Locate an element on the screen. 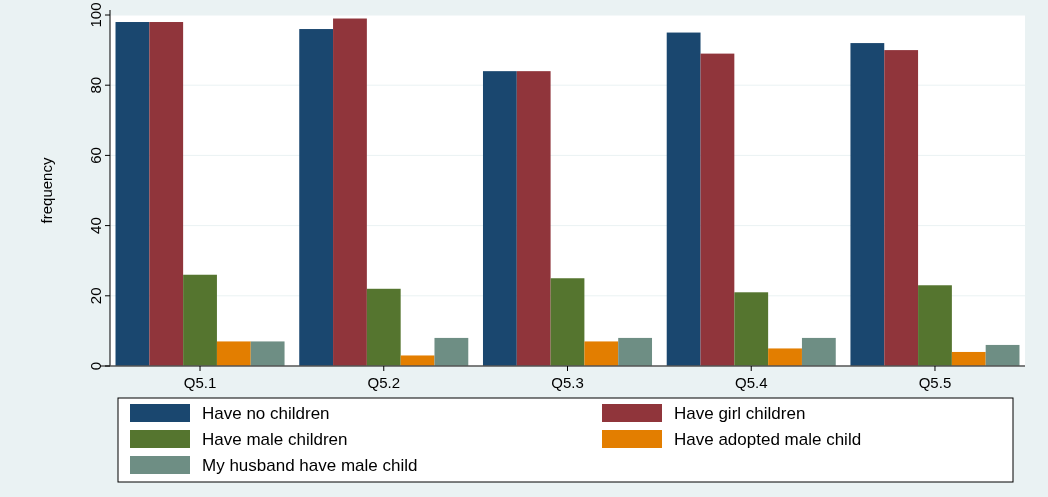  legend-label: My husband have male child is located at coordinates (310, 465).